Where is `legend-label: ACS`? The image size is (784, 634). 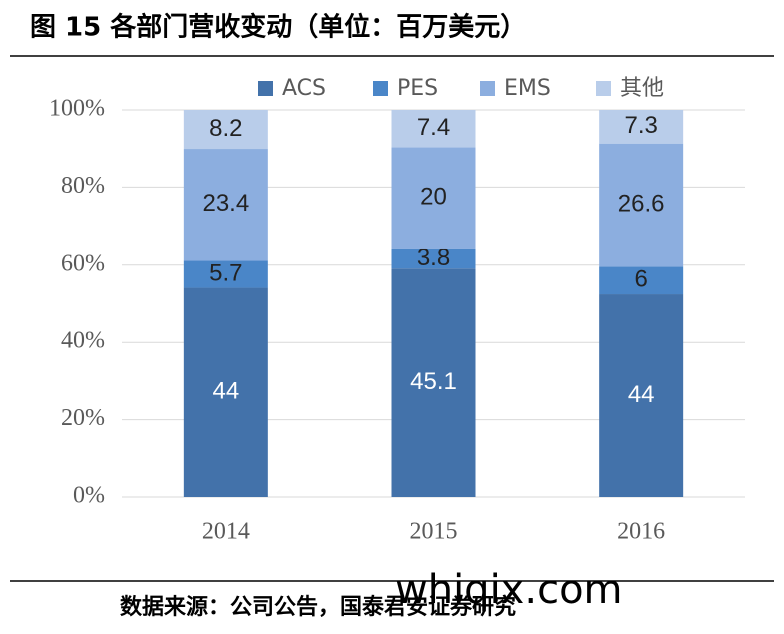
legend-label: ACS is located at coordinates (304, 88).